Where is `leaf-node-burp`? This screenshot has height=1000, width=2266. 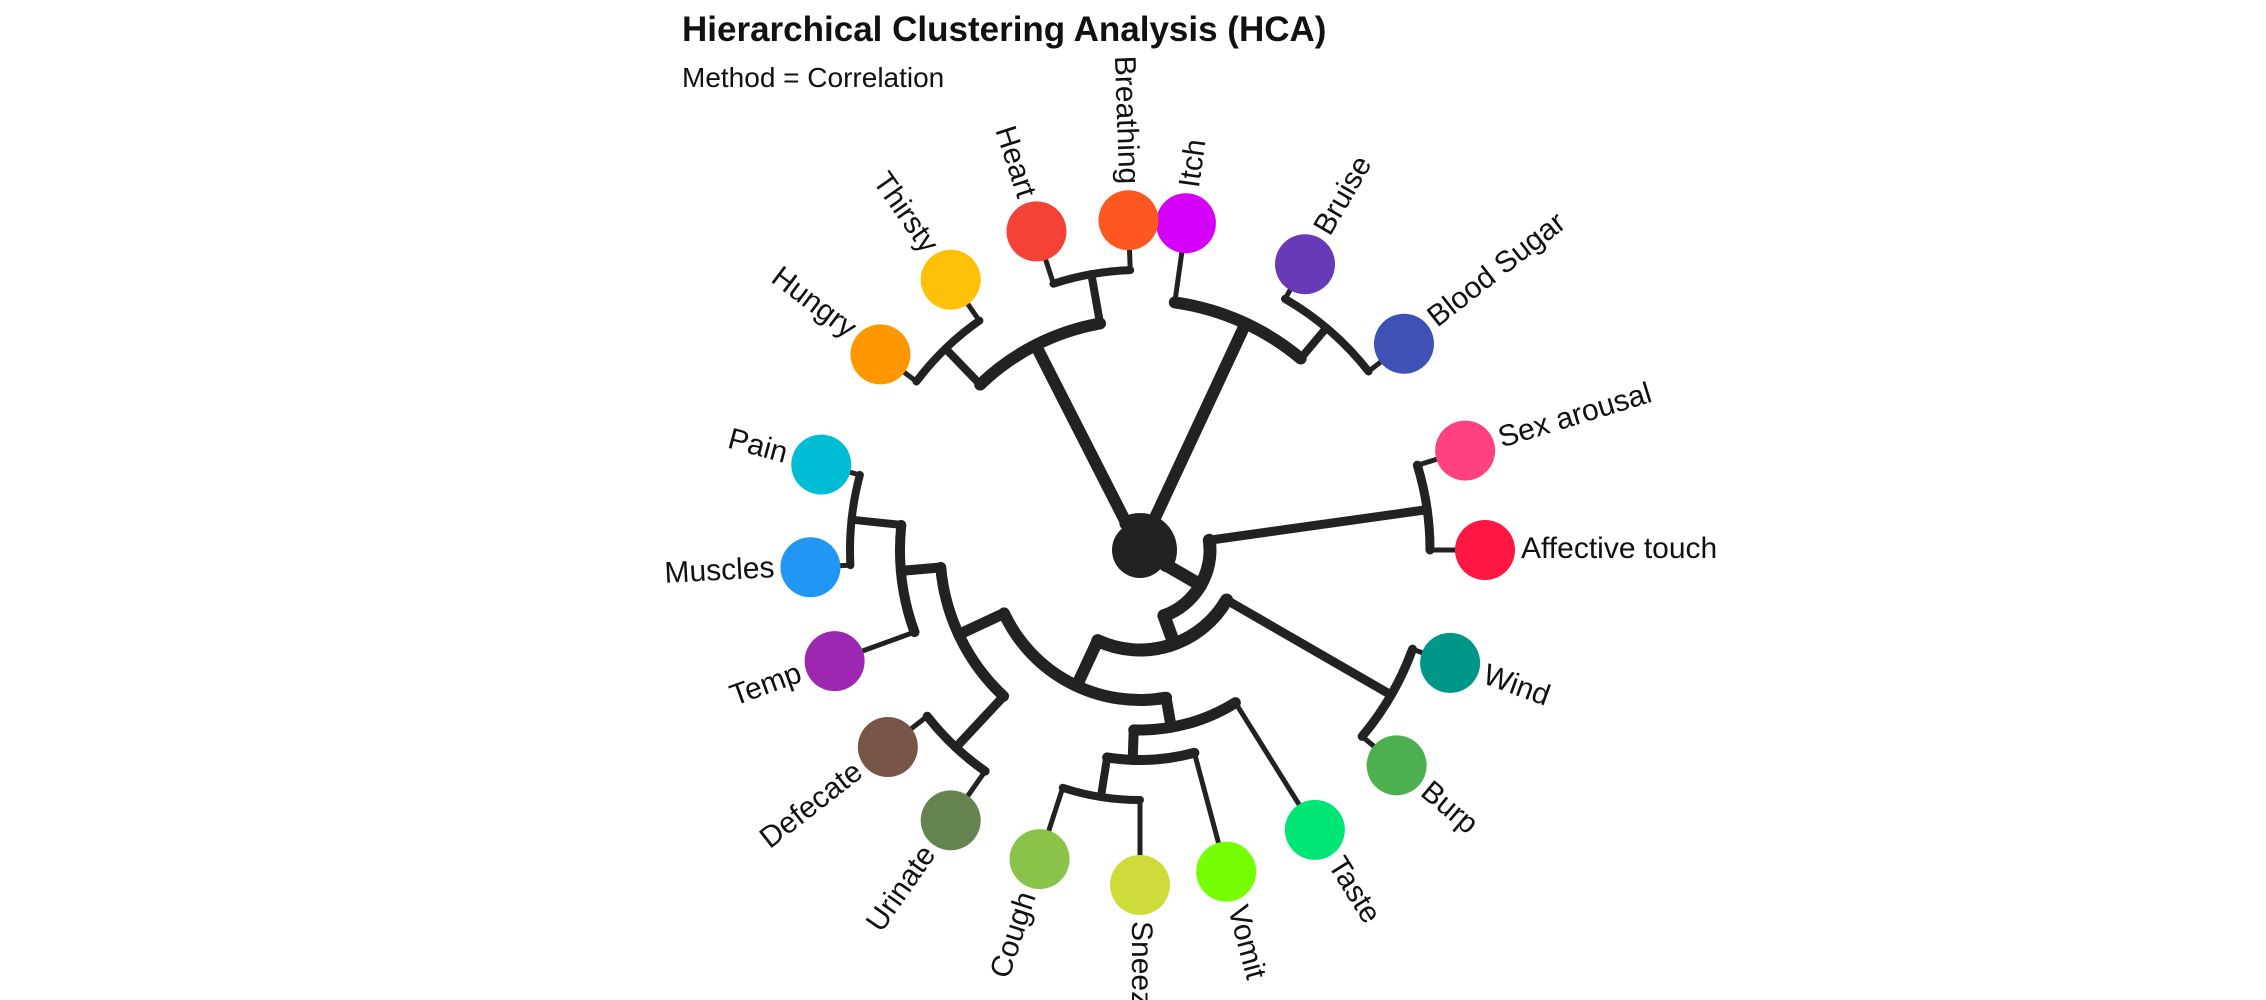 leaf-node-burp is located at coordinates (1396, 765).